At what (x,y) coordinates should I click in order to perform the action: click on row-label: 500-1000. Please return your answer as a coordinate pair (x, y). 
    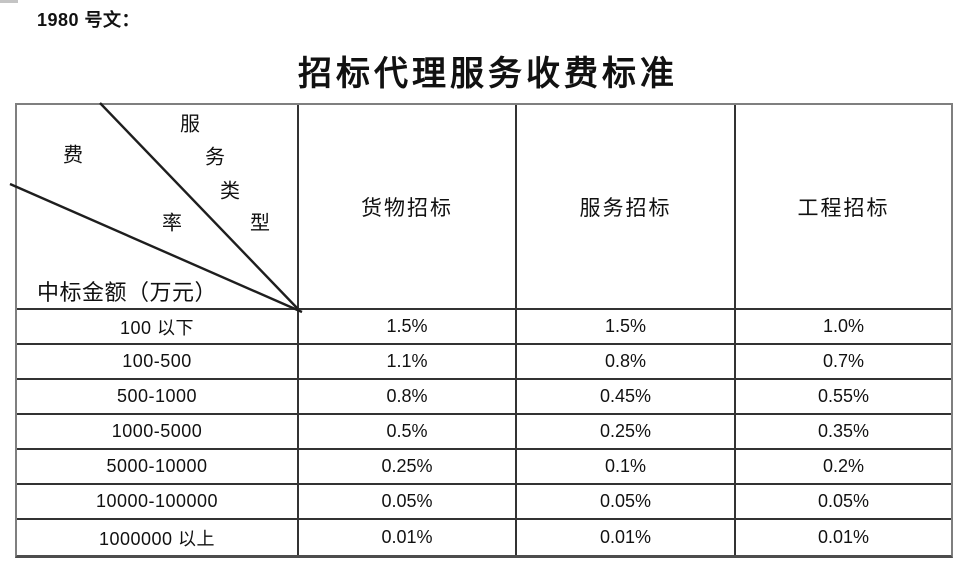
    Looking at the image, I should click on (158, 397).